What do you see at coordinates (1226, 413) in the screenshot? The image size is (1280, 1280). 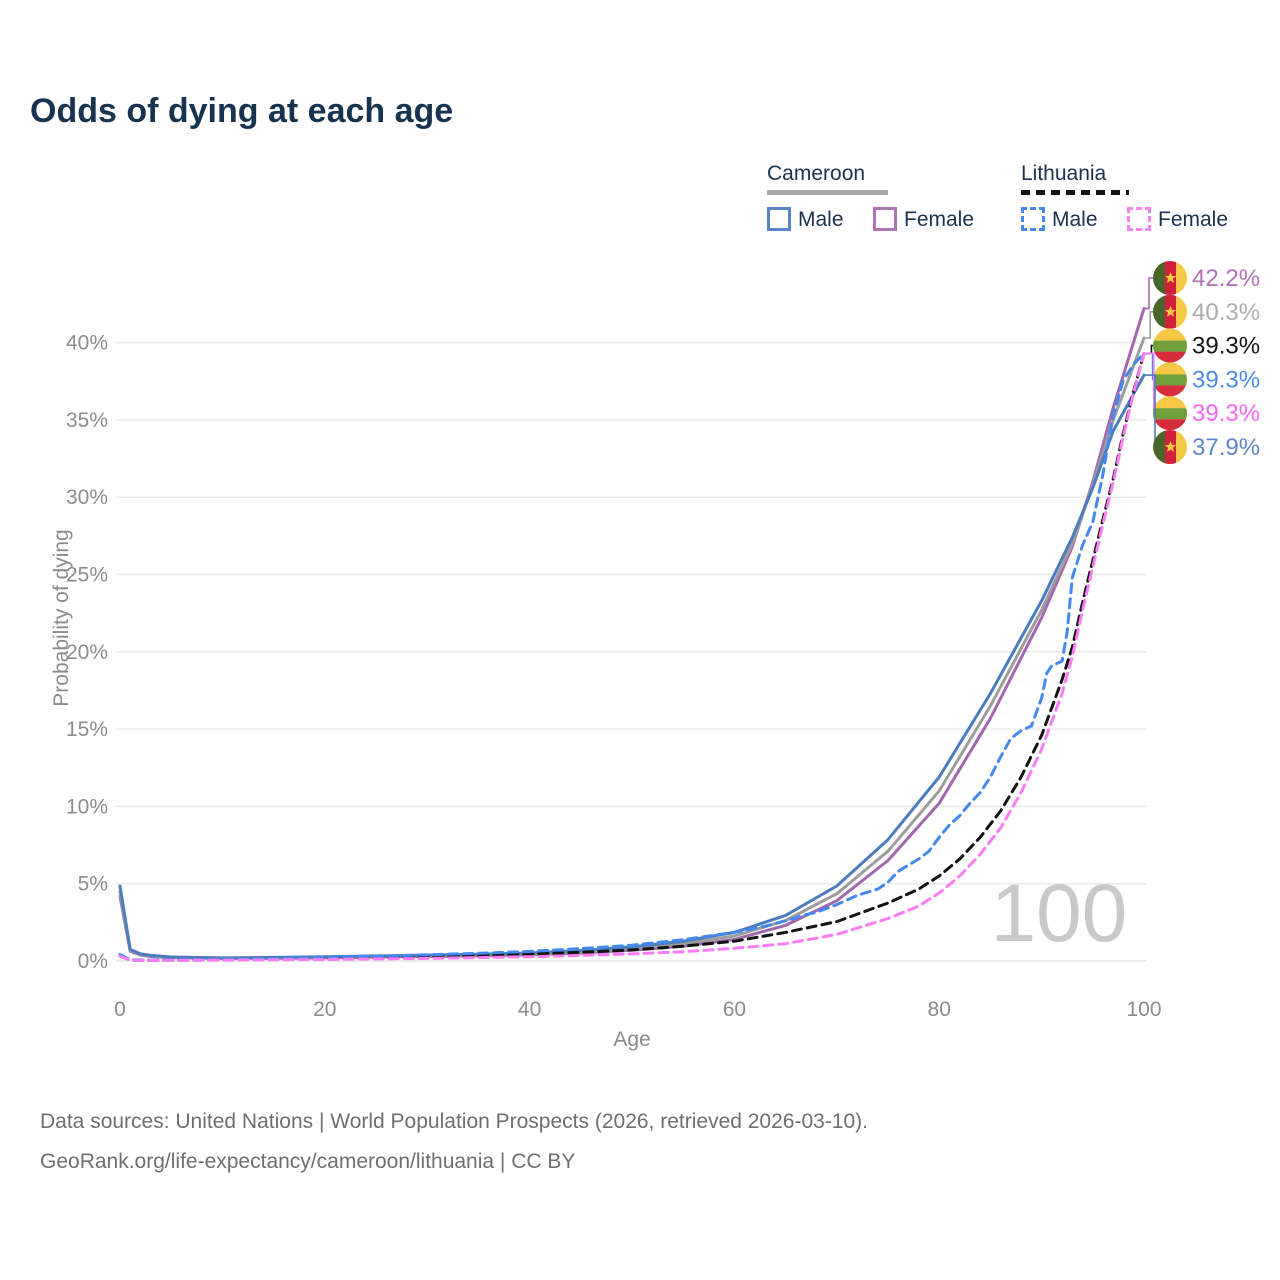 I see `end-label-value-lithuania-female: 39.3%` at bounding box center [1226, 413].